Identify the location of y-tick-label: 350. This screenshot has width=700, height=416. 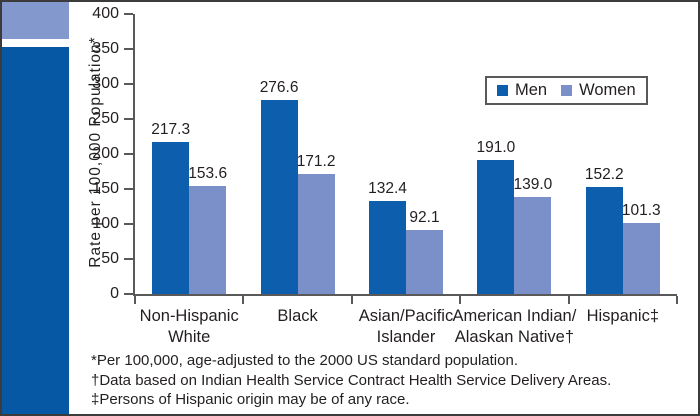
(105, 48).